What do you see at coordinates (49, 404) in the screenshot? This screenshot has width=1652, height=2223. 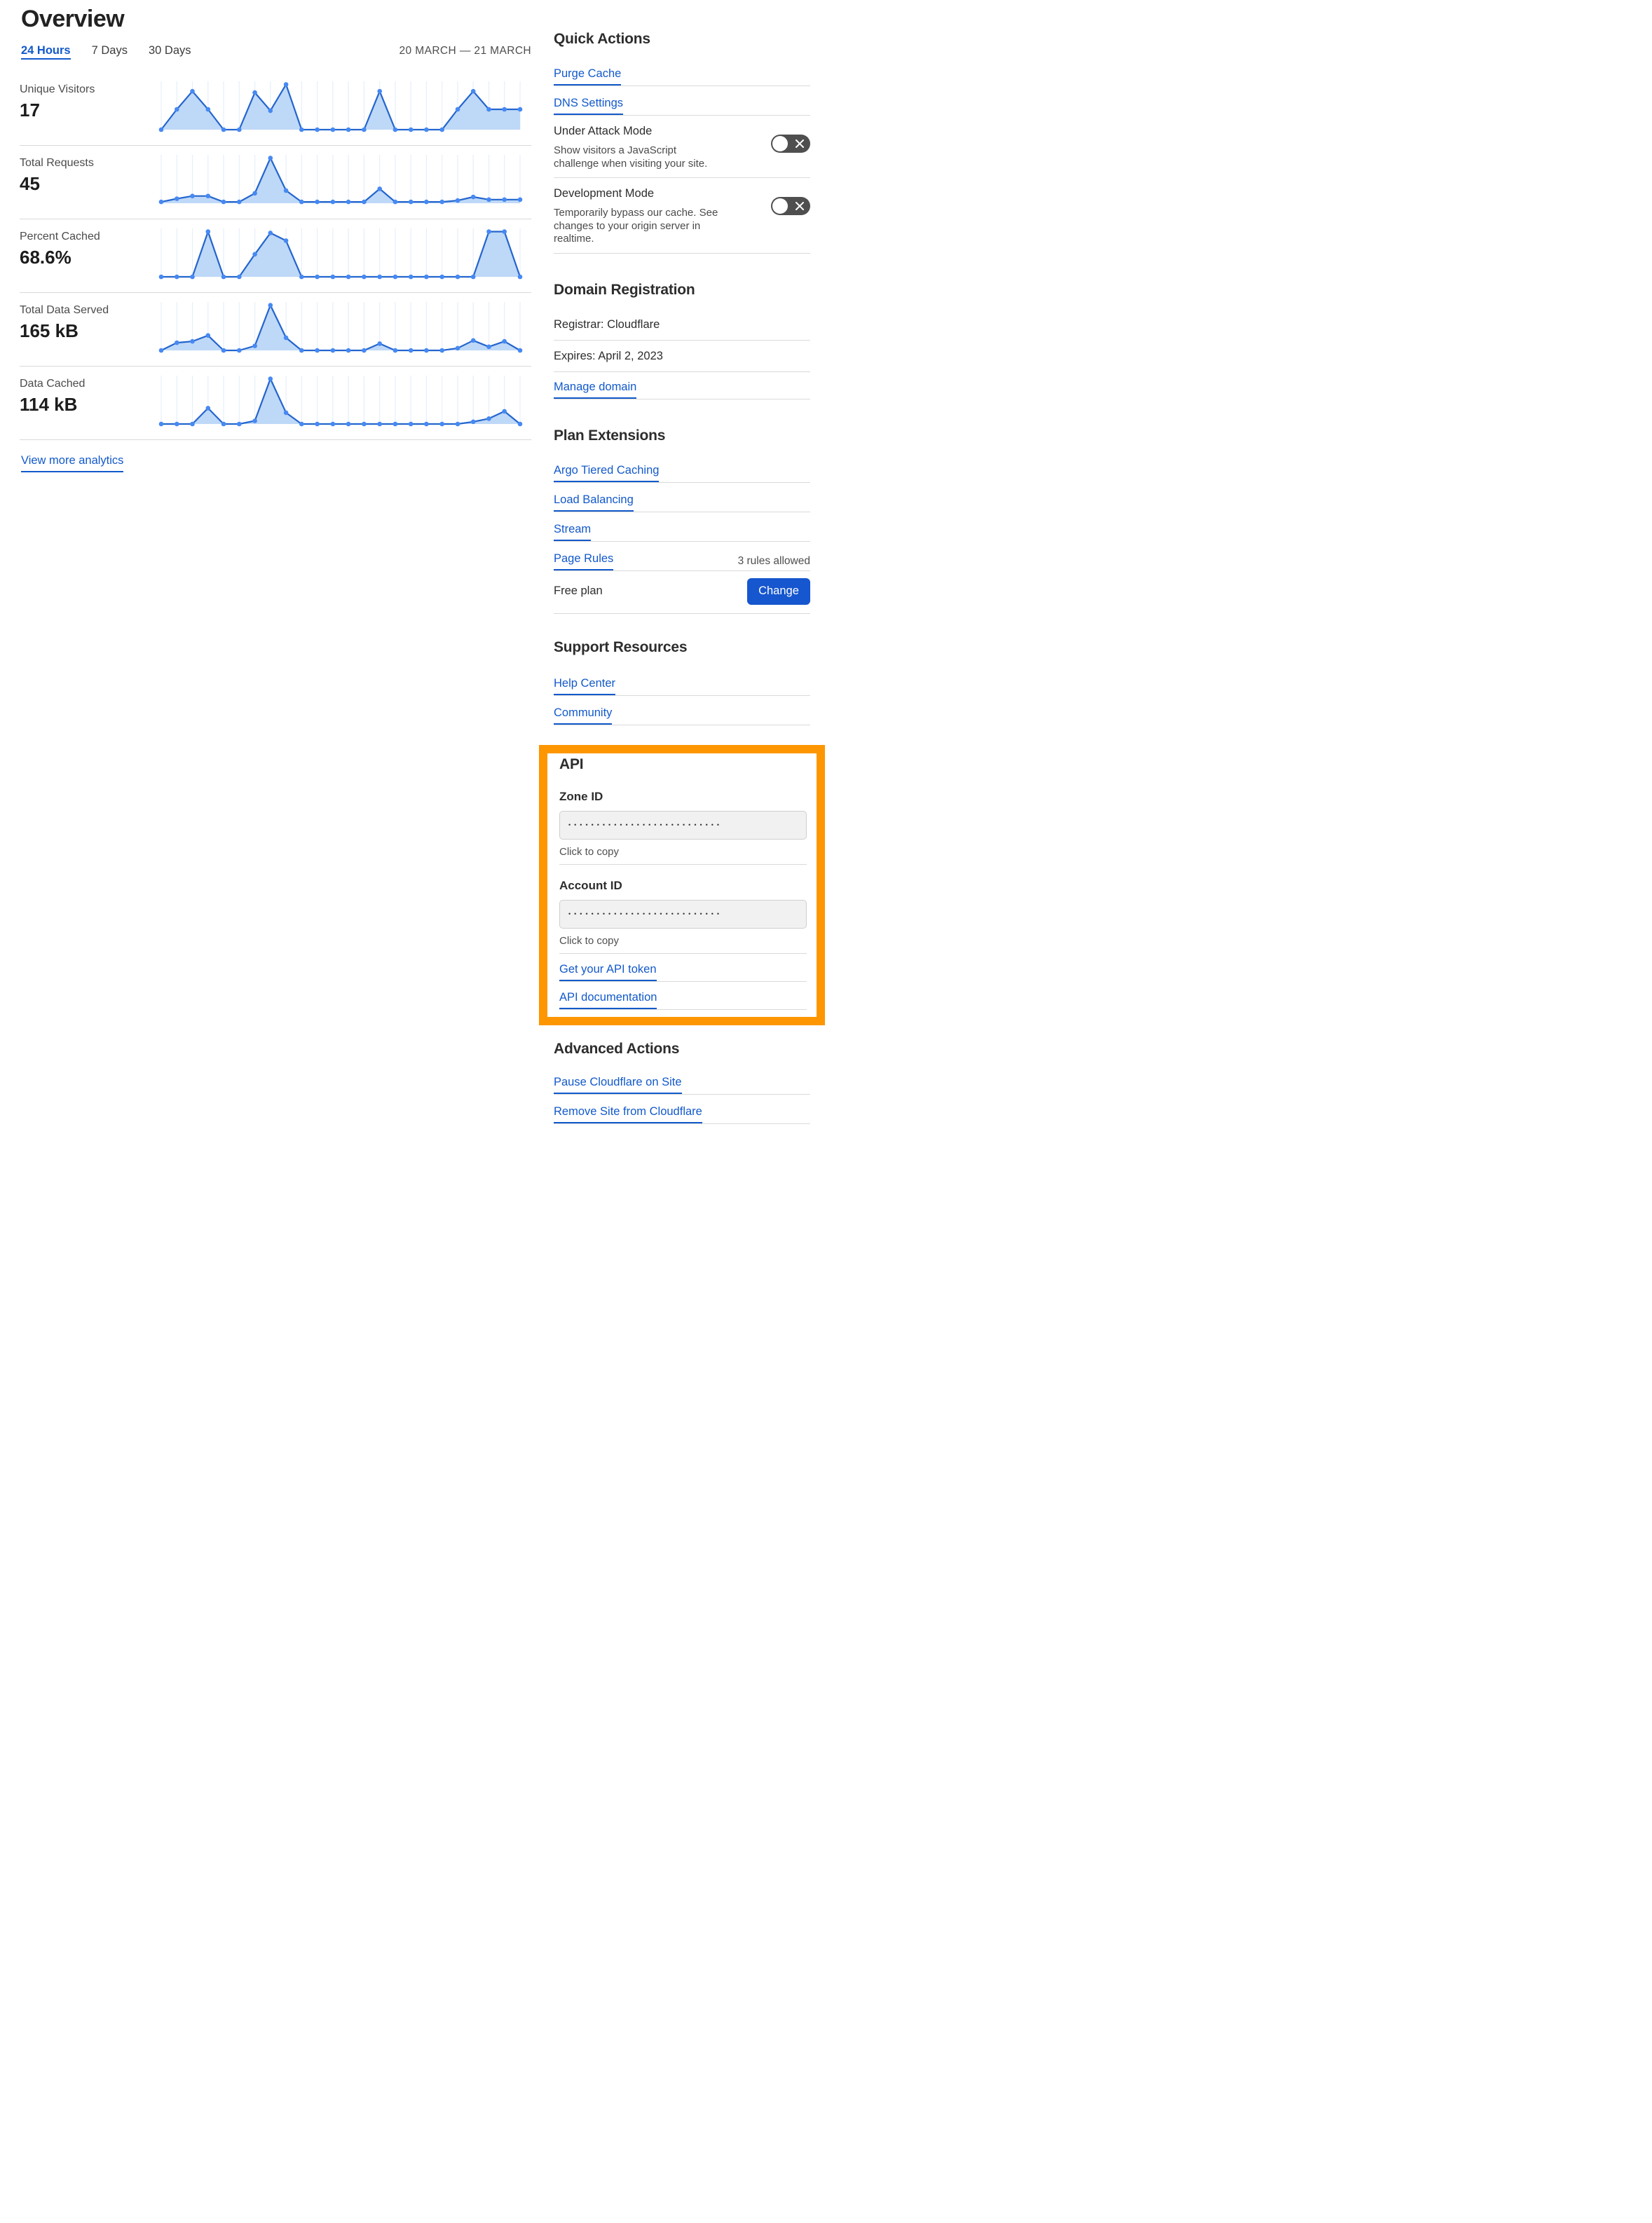 I see `metric-value: 114 kB` at bounding box center [49, 404].